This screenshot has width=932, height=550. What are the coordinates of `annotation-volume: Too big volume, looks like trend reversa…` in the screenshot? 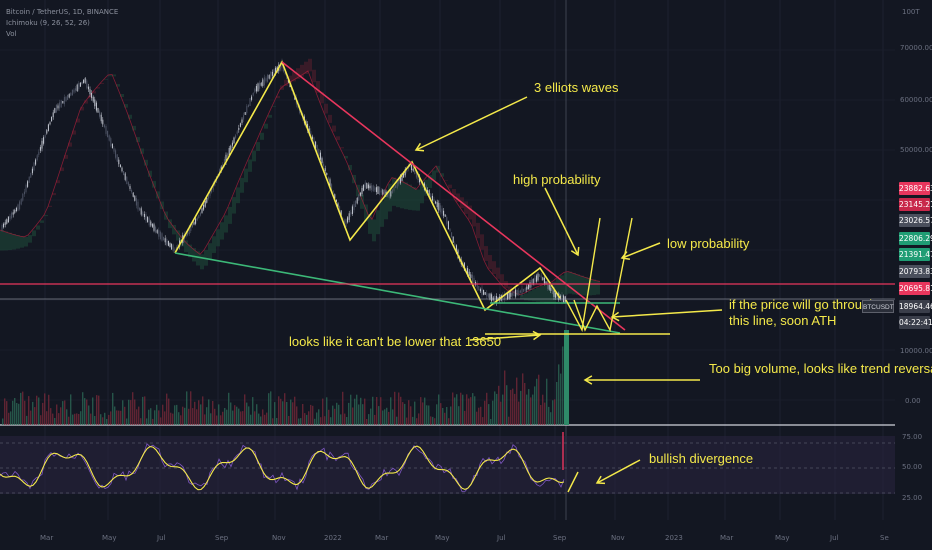 It's located at (820, 368).